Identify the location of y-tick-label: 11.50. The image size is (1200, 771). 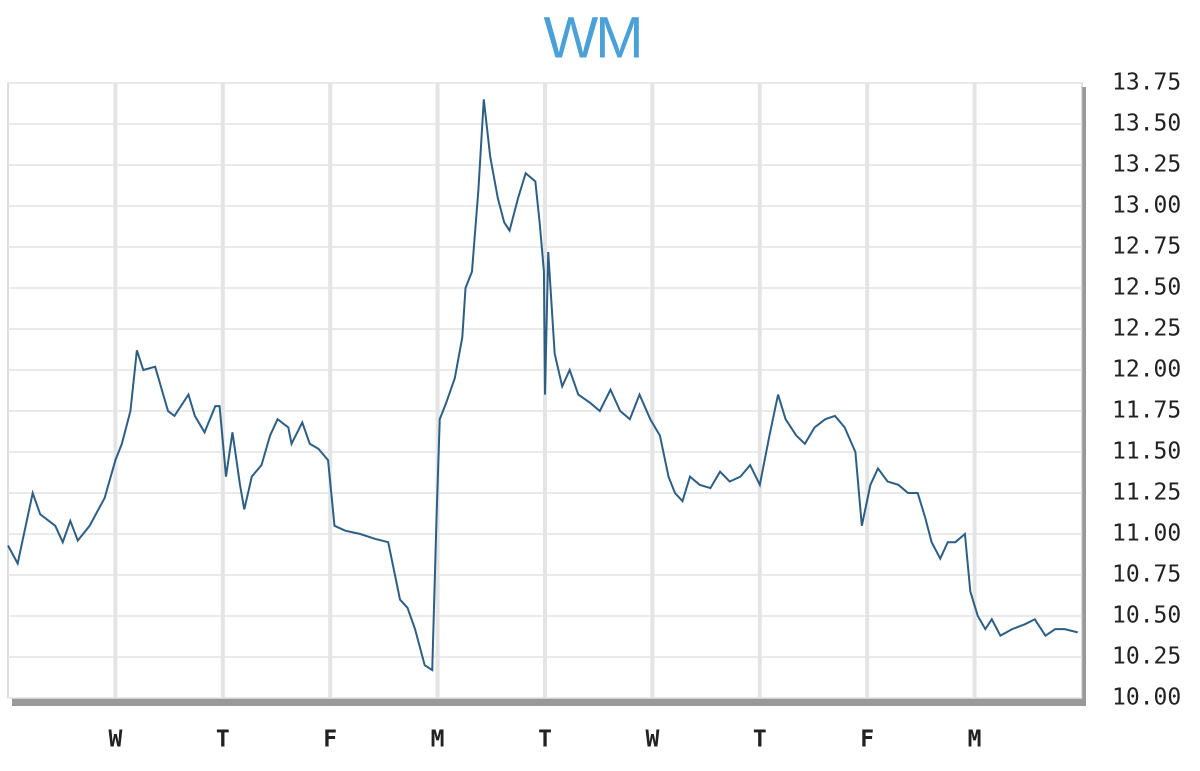
(1146, 452).